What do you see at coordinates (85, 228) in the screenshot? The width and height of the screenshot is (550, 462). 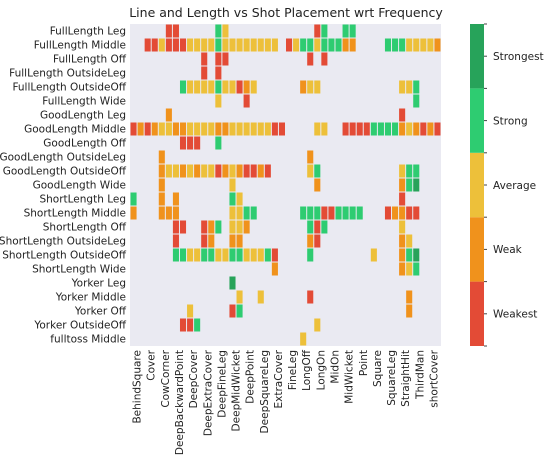 I see `y-tick-label: ShortLength Off` at bounding box center [85, 228].